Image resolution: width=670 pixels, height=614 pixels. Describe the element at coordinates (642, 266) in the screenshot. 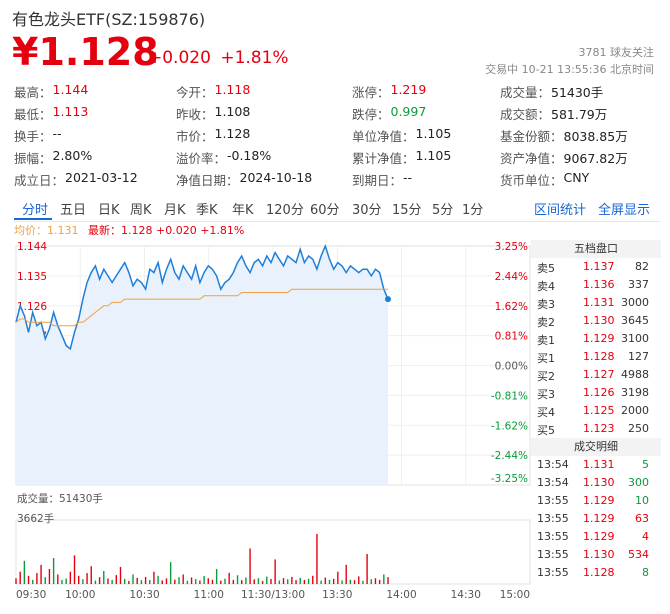

I see `book-quantity: 82` at that location.